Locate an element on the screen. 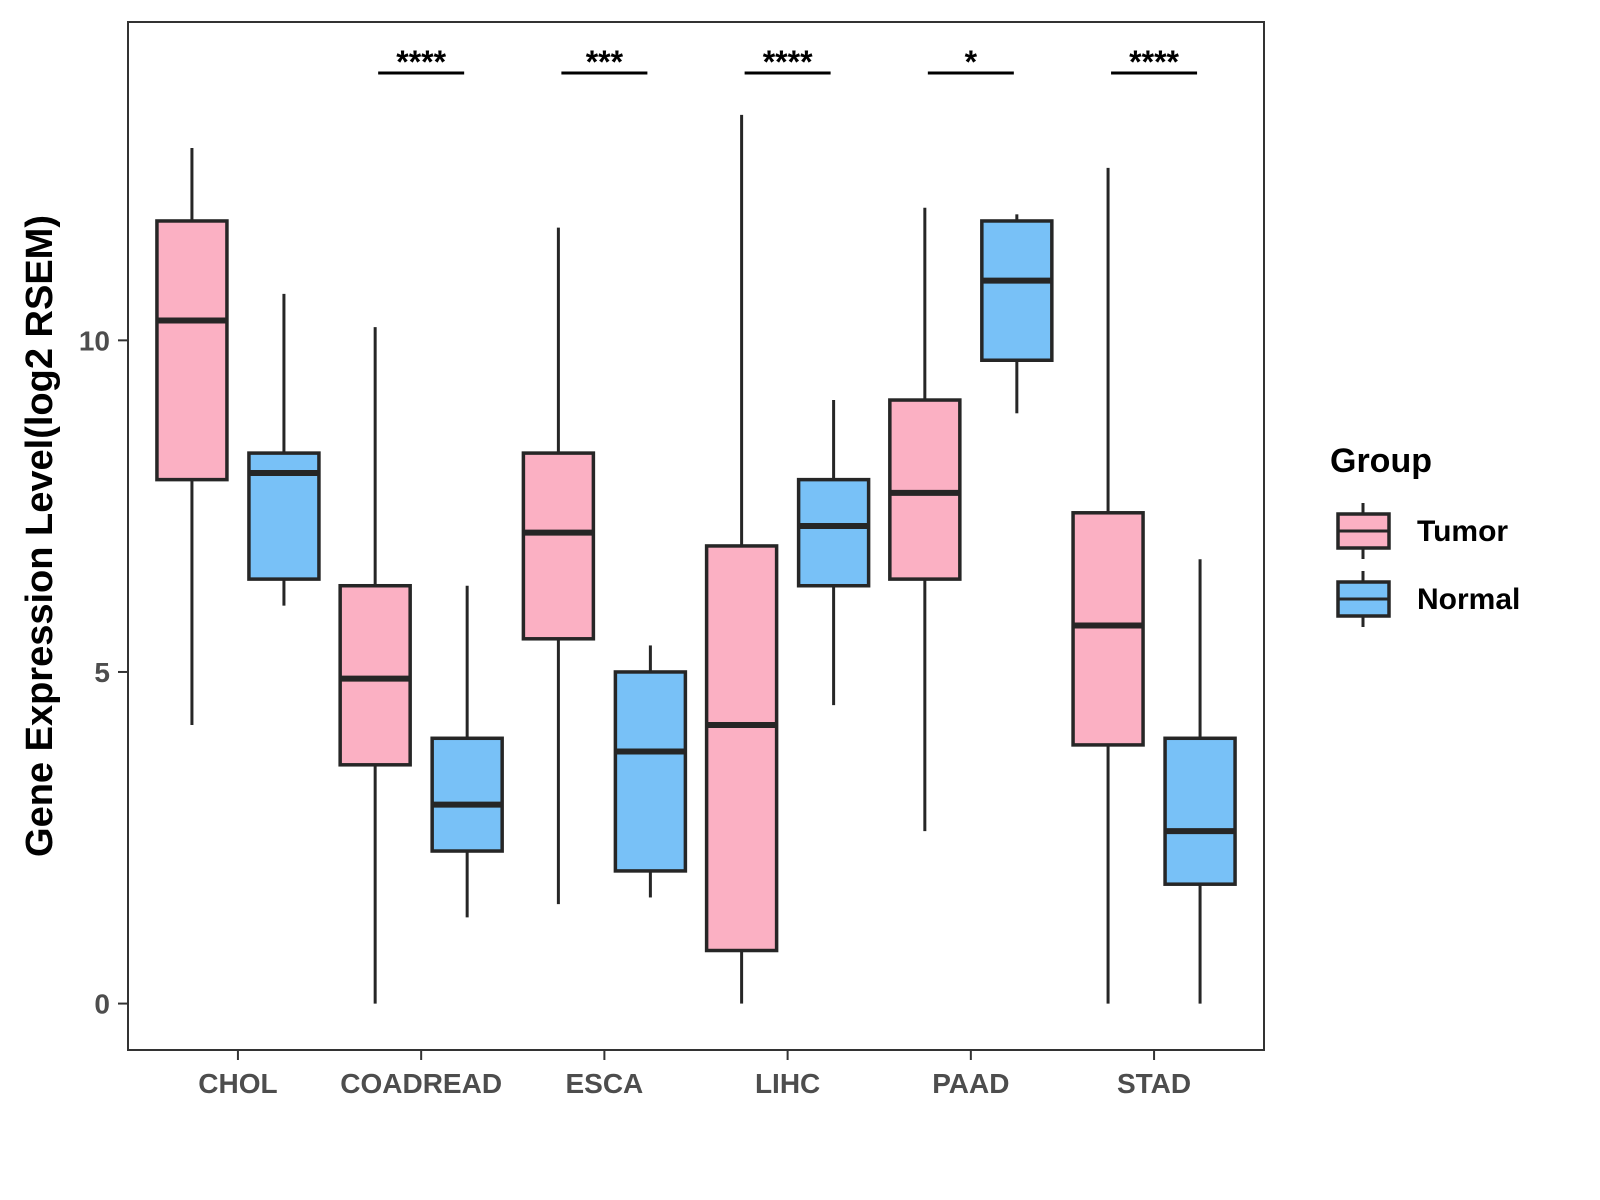 This screenshot has width=1600, height=1200. significance-stad: **** is located at coordinates (1154, 62).